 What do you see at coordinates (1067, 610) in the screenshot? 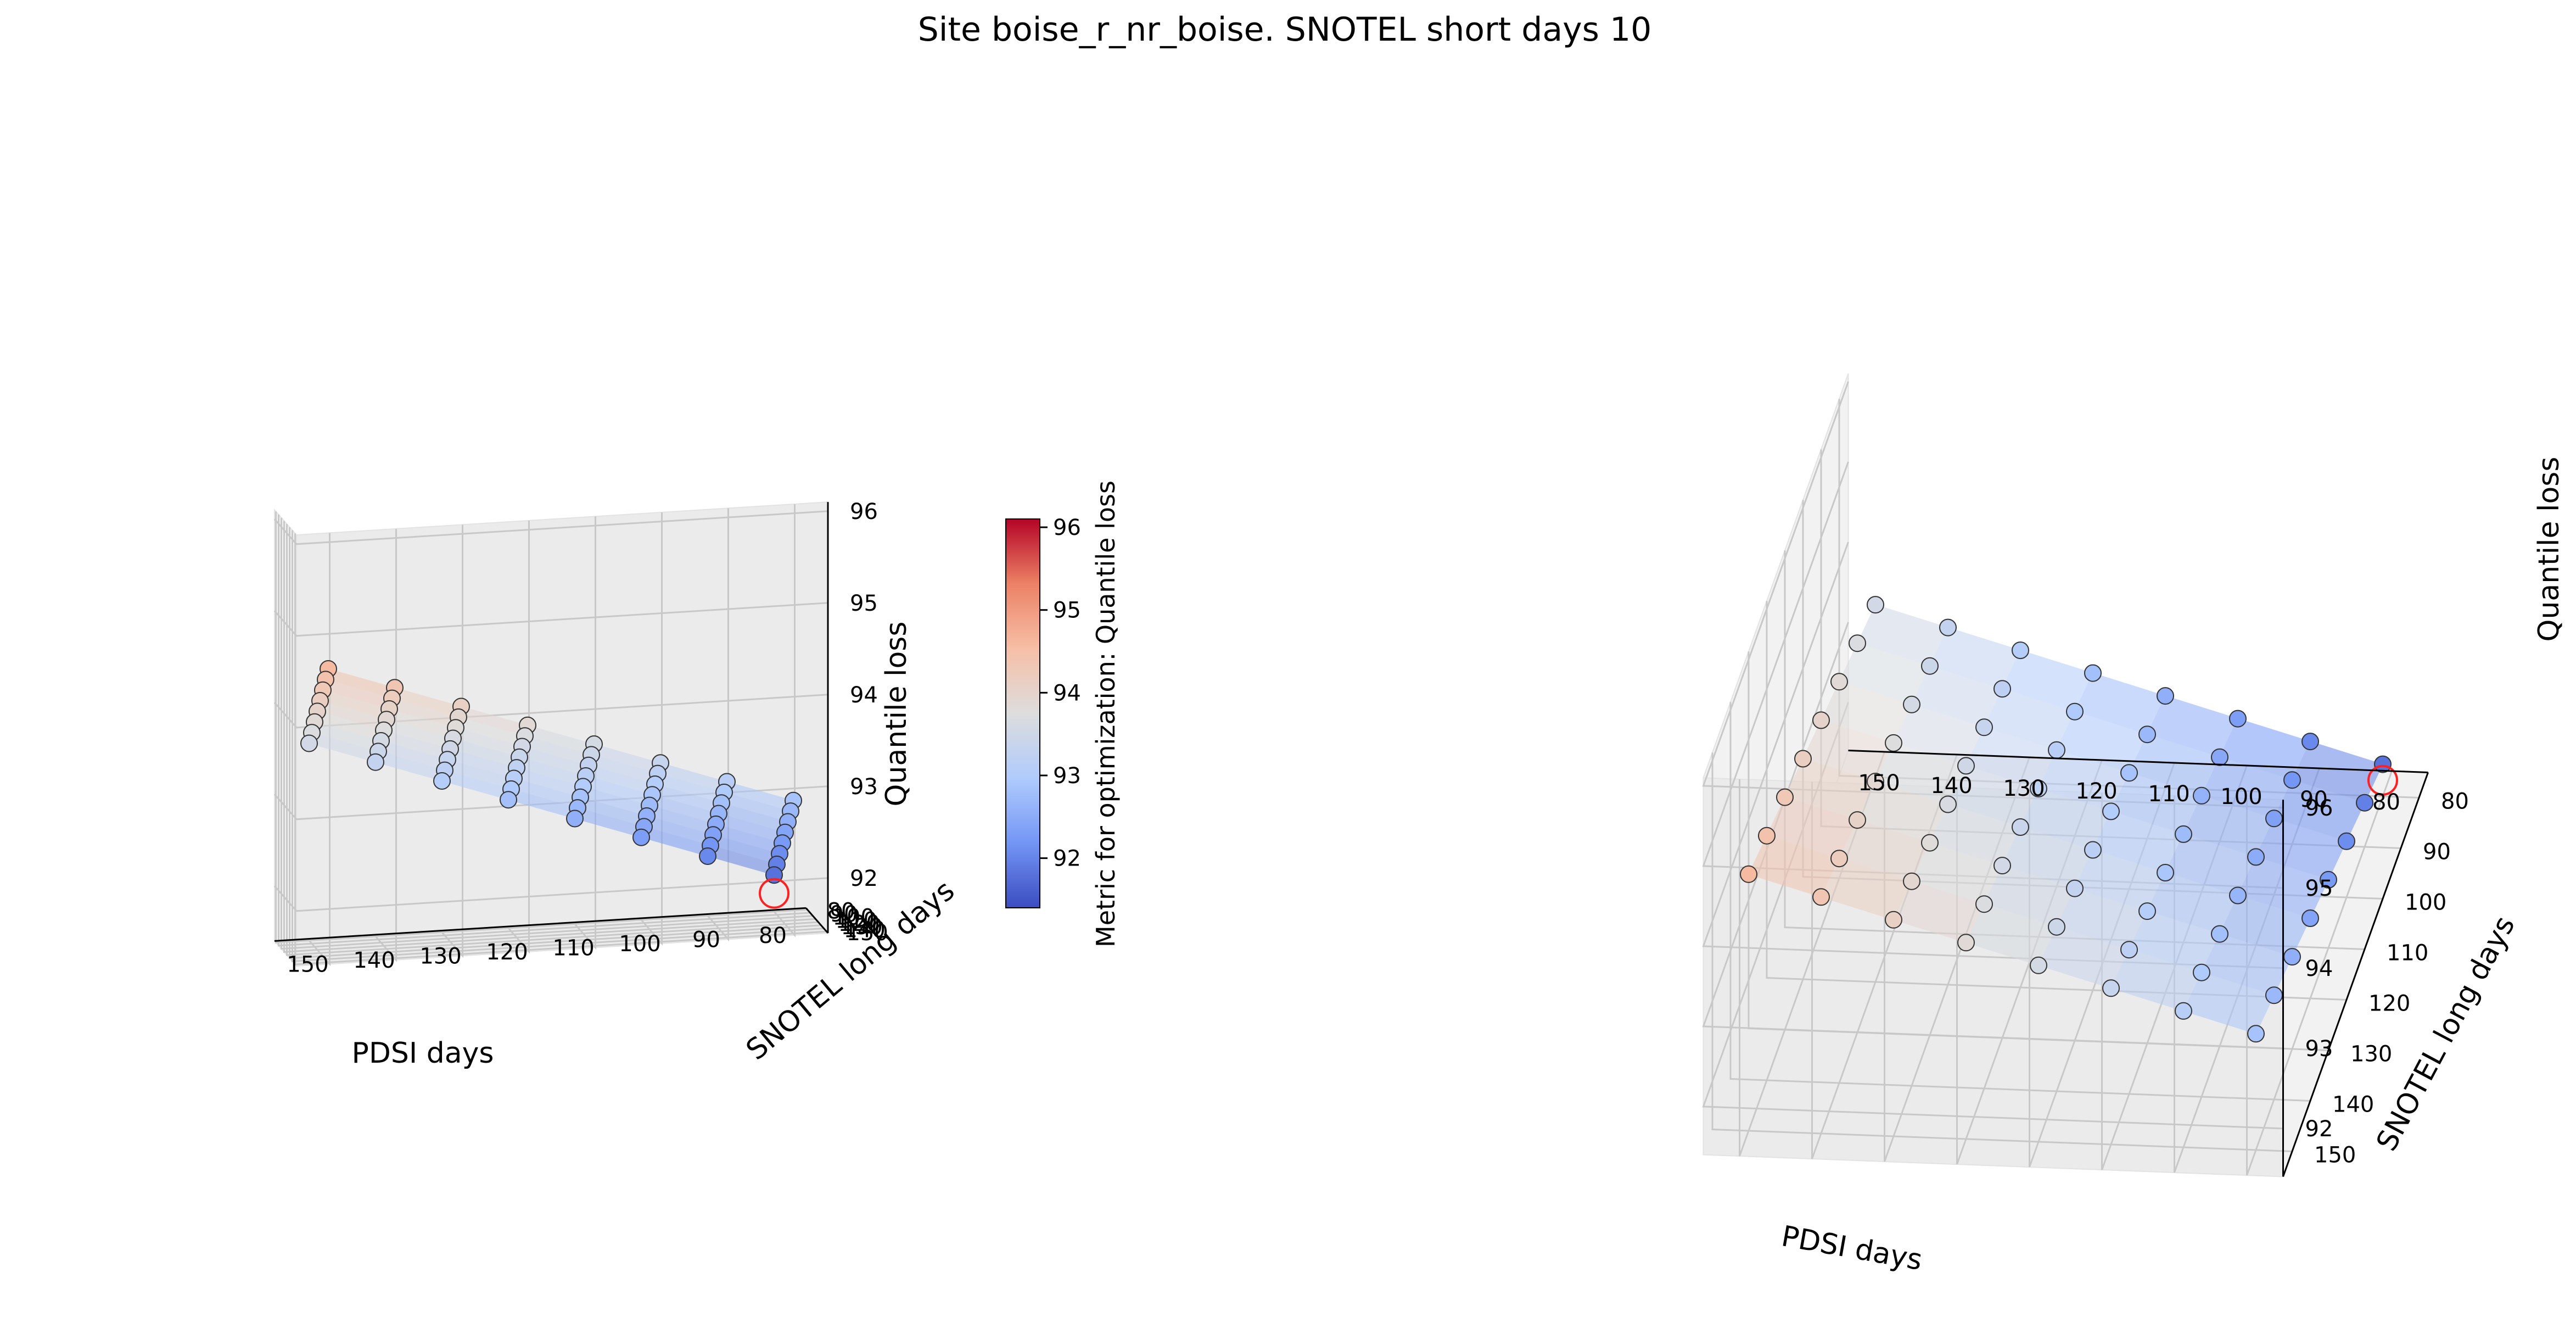
I see `colorbar-tick-label: 95` at bounding box center [1067, 610].